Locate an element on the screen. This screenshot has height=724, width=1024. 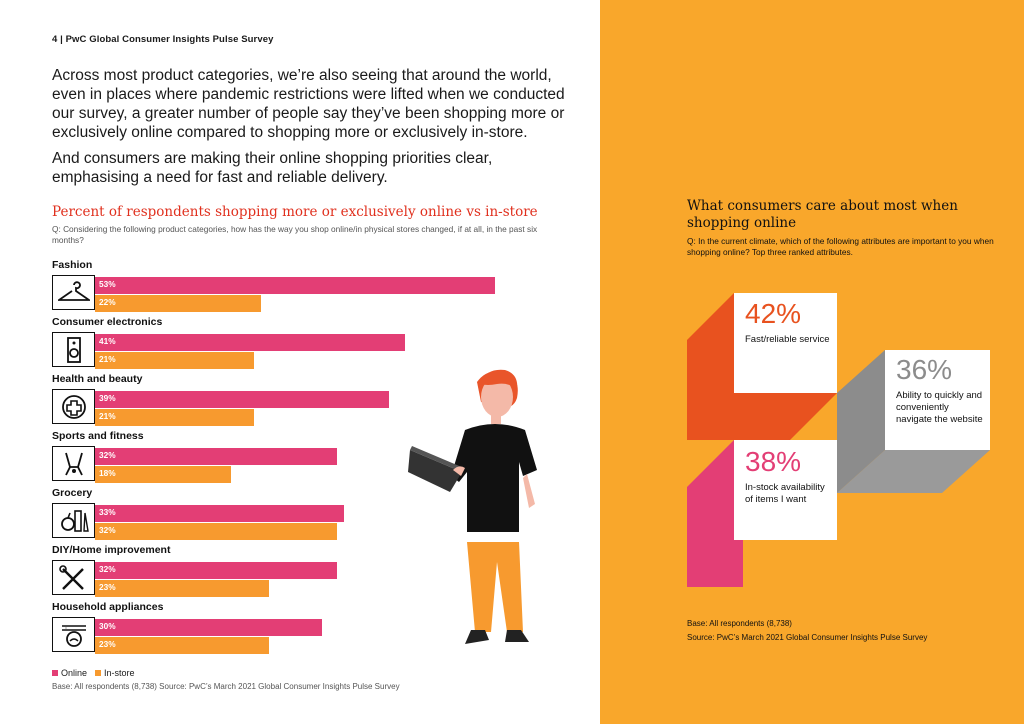
speaker-icon is located at coordinates (73, 349).